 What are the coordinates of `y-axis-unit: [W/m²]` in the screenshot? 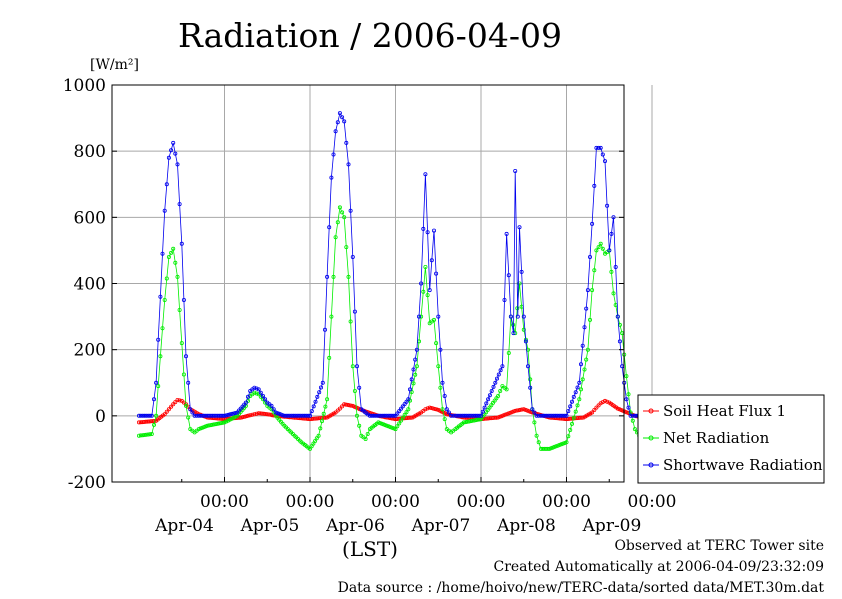 It's located at (114, 65).